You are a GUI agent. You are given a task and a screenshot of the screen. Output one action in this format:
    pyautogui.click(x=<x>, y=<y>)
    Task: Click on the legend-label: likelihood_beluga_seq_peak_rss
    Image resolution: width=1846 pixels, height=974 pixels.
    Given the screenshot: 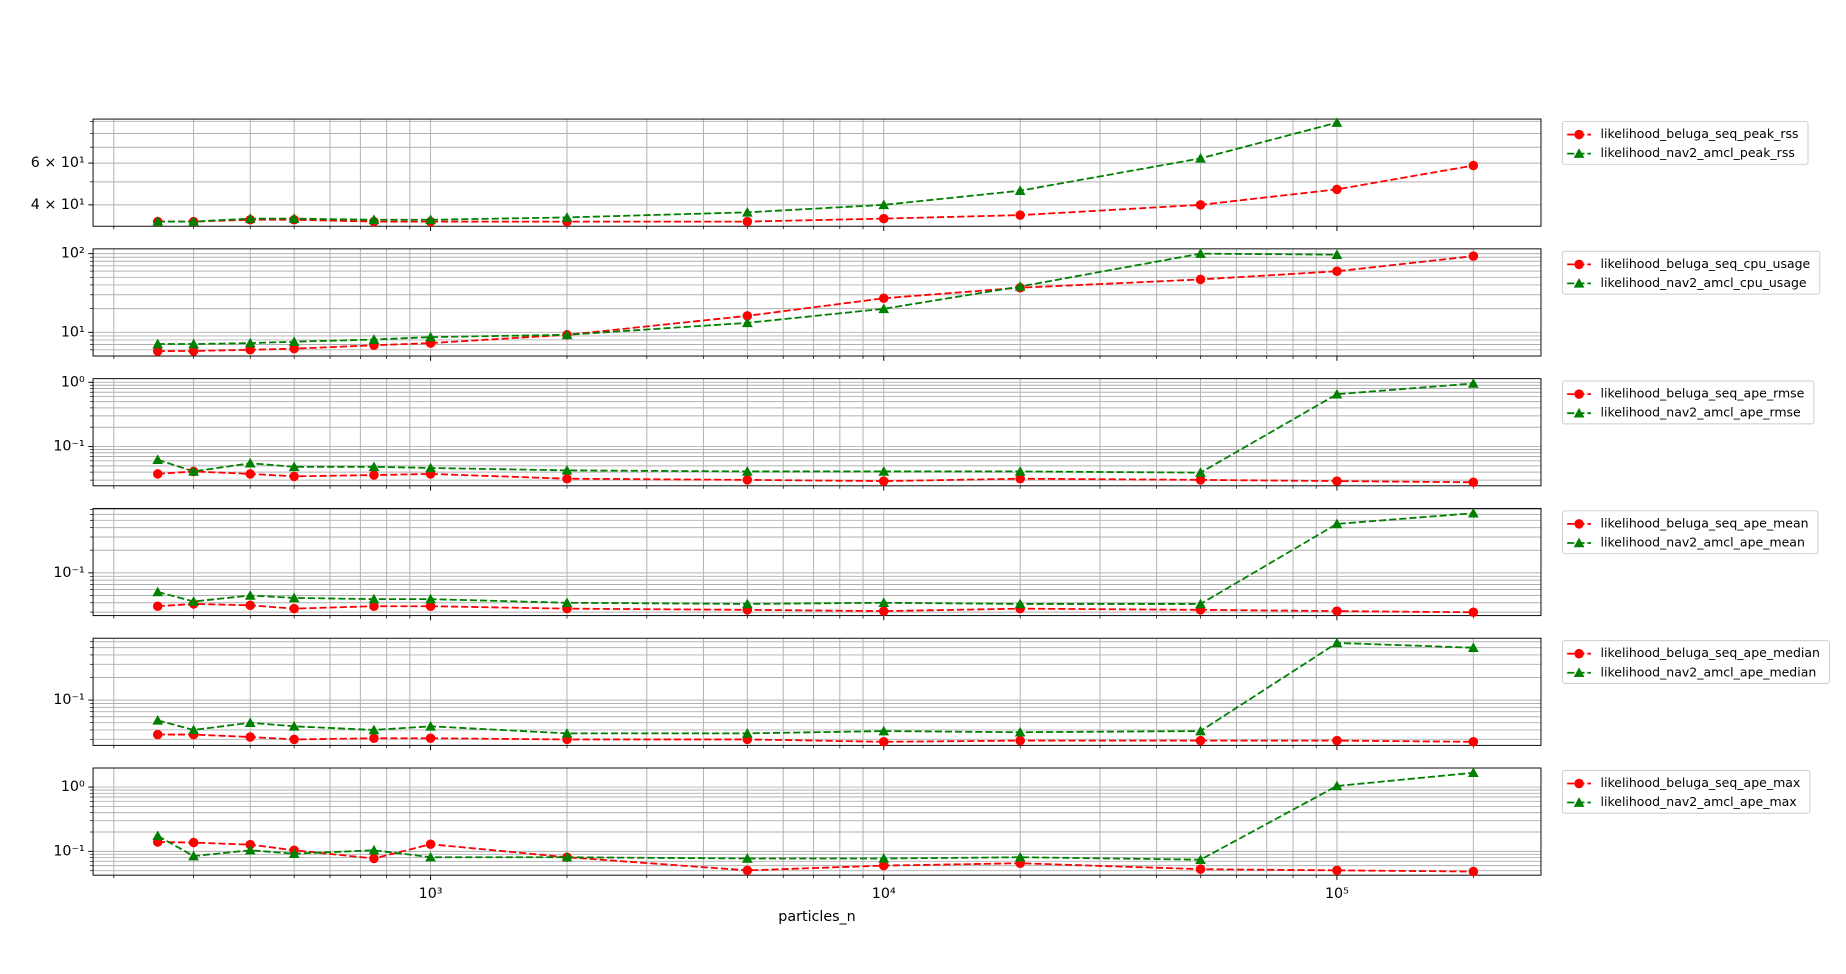 What is the action you would take?
    pyautogui.click(x=1700, y=133)
    